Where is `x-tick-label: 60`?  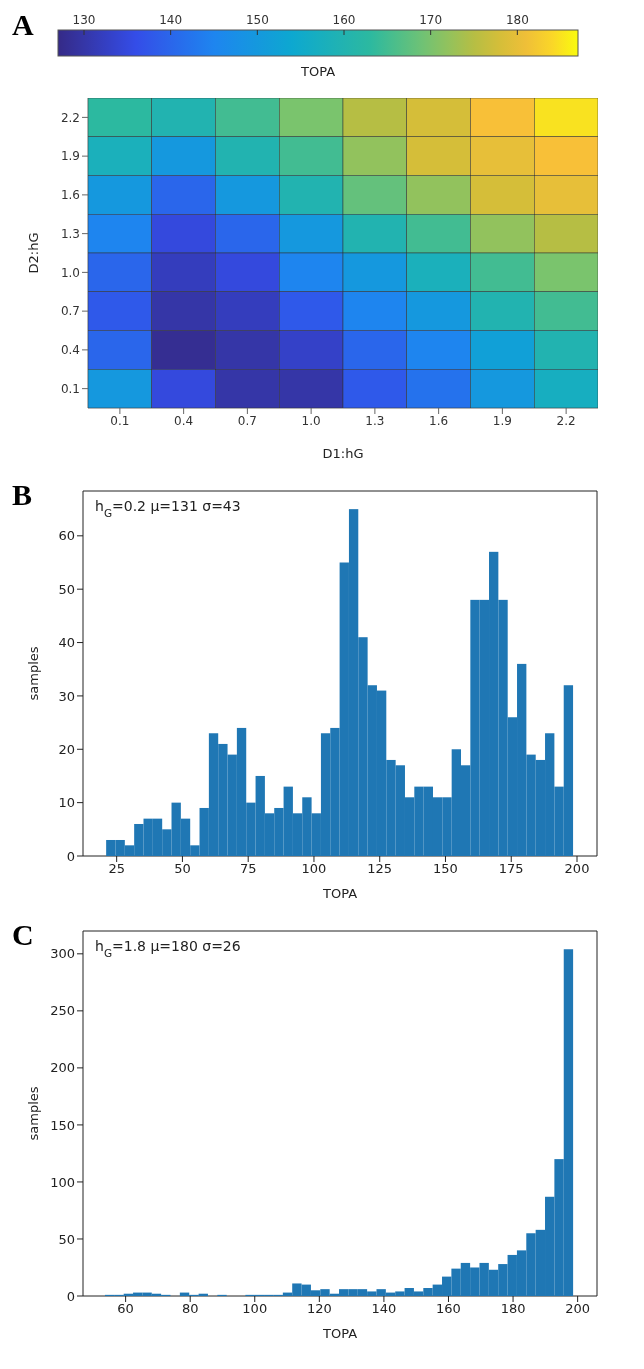
x-tick-label: 60 is located at coordinates (125, 1309).